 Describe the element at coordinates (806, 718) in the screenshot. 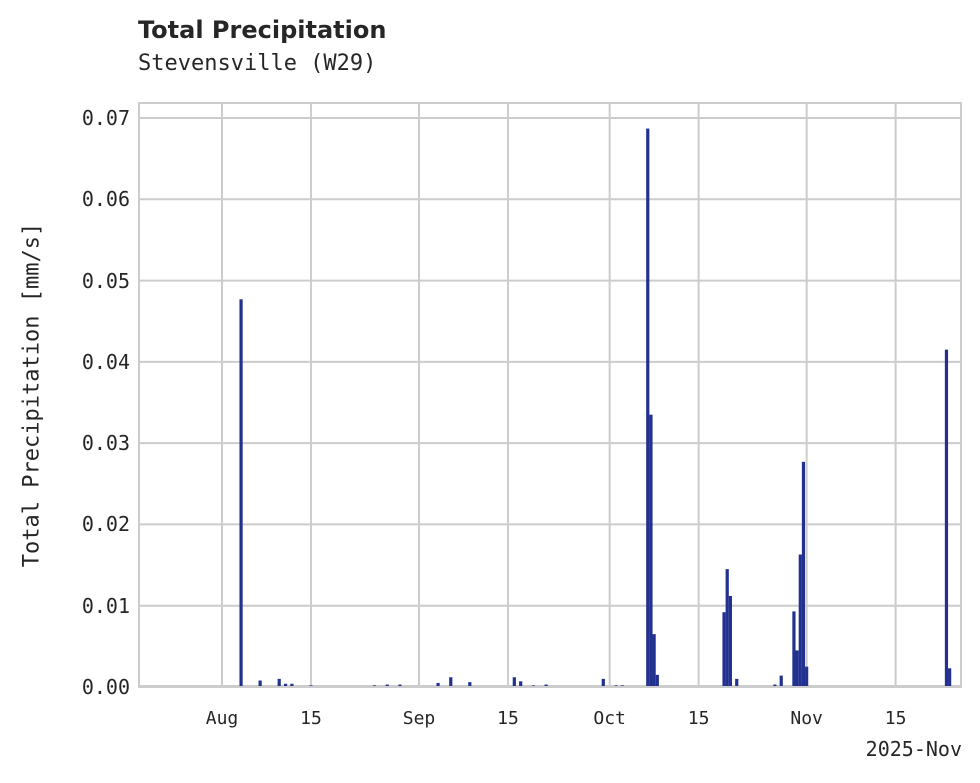

I see `x-tick-label: Nov` at that location.